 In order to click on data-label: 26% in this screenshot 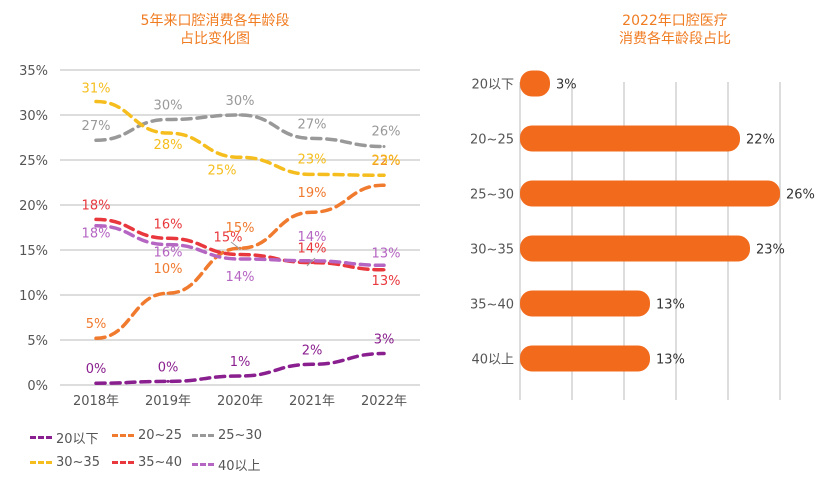, I will do `click(386, 132)`.